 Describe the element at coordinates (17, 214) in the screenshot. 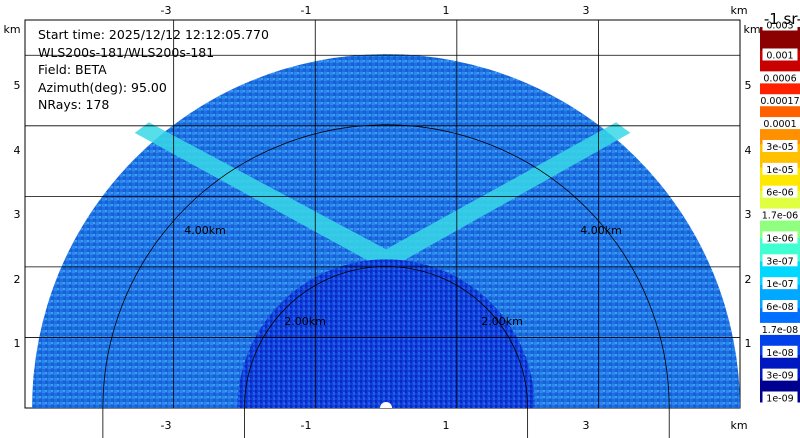

I see `y-tick-left: 3` at that location.